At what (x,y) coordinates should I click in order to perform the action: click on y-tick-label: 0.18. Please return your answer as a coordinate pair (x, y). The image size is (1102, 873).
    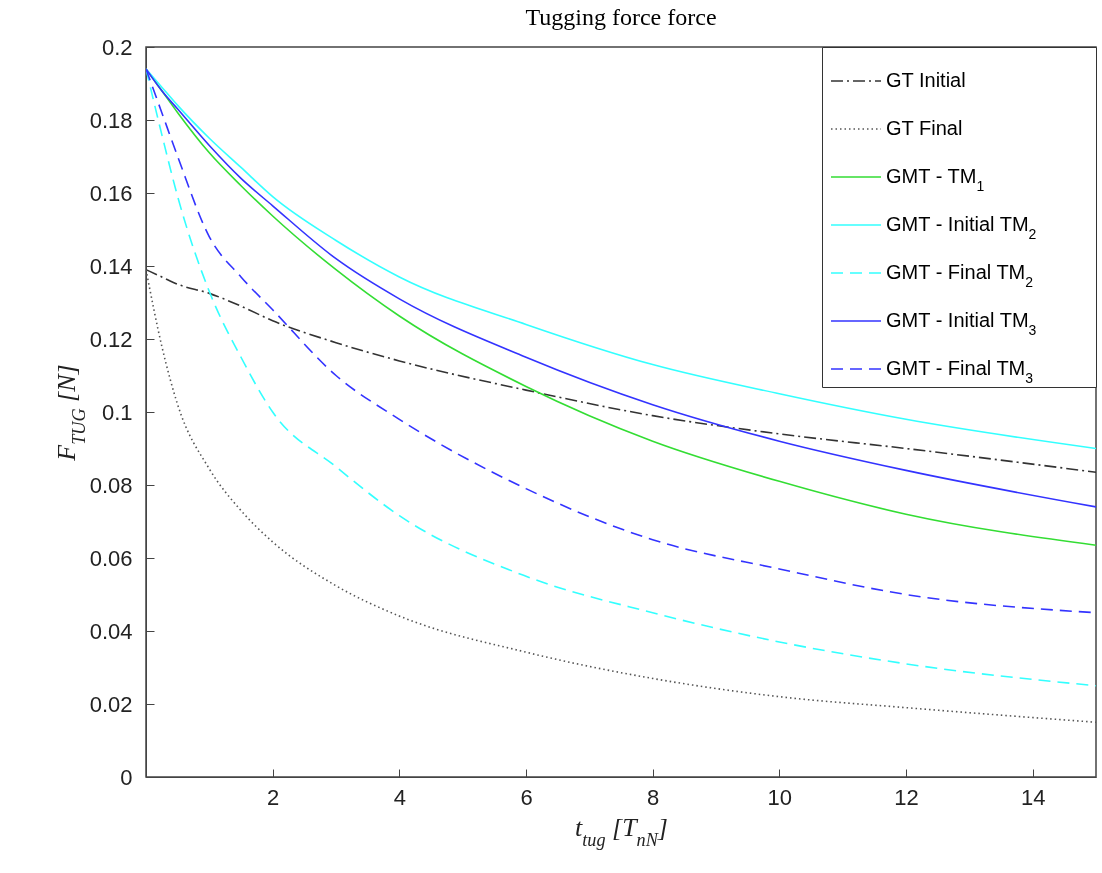
    Looking at the image, I should click on (111, 120).